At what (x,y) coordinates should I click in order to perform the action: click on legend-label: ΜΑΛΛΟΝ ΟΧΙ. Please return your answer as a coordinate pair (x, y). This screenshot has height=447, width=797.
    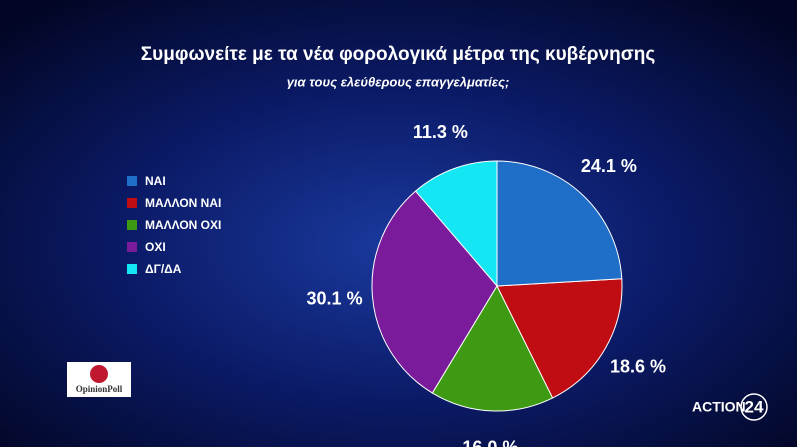
    Looking at the image, I should click on (183, 225).